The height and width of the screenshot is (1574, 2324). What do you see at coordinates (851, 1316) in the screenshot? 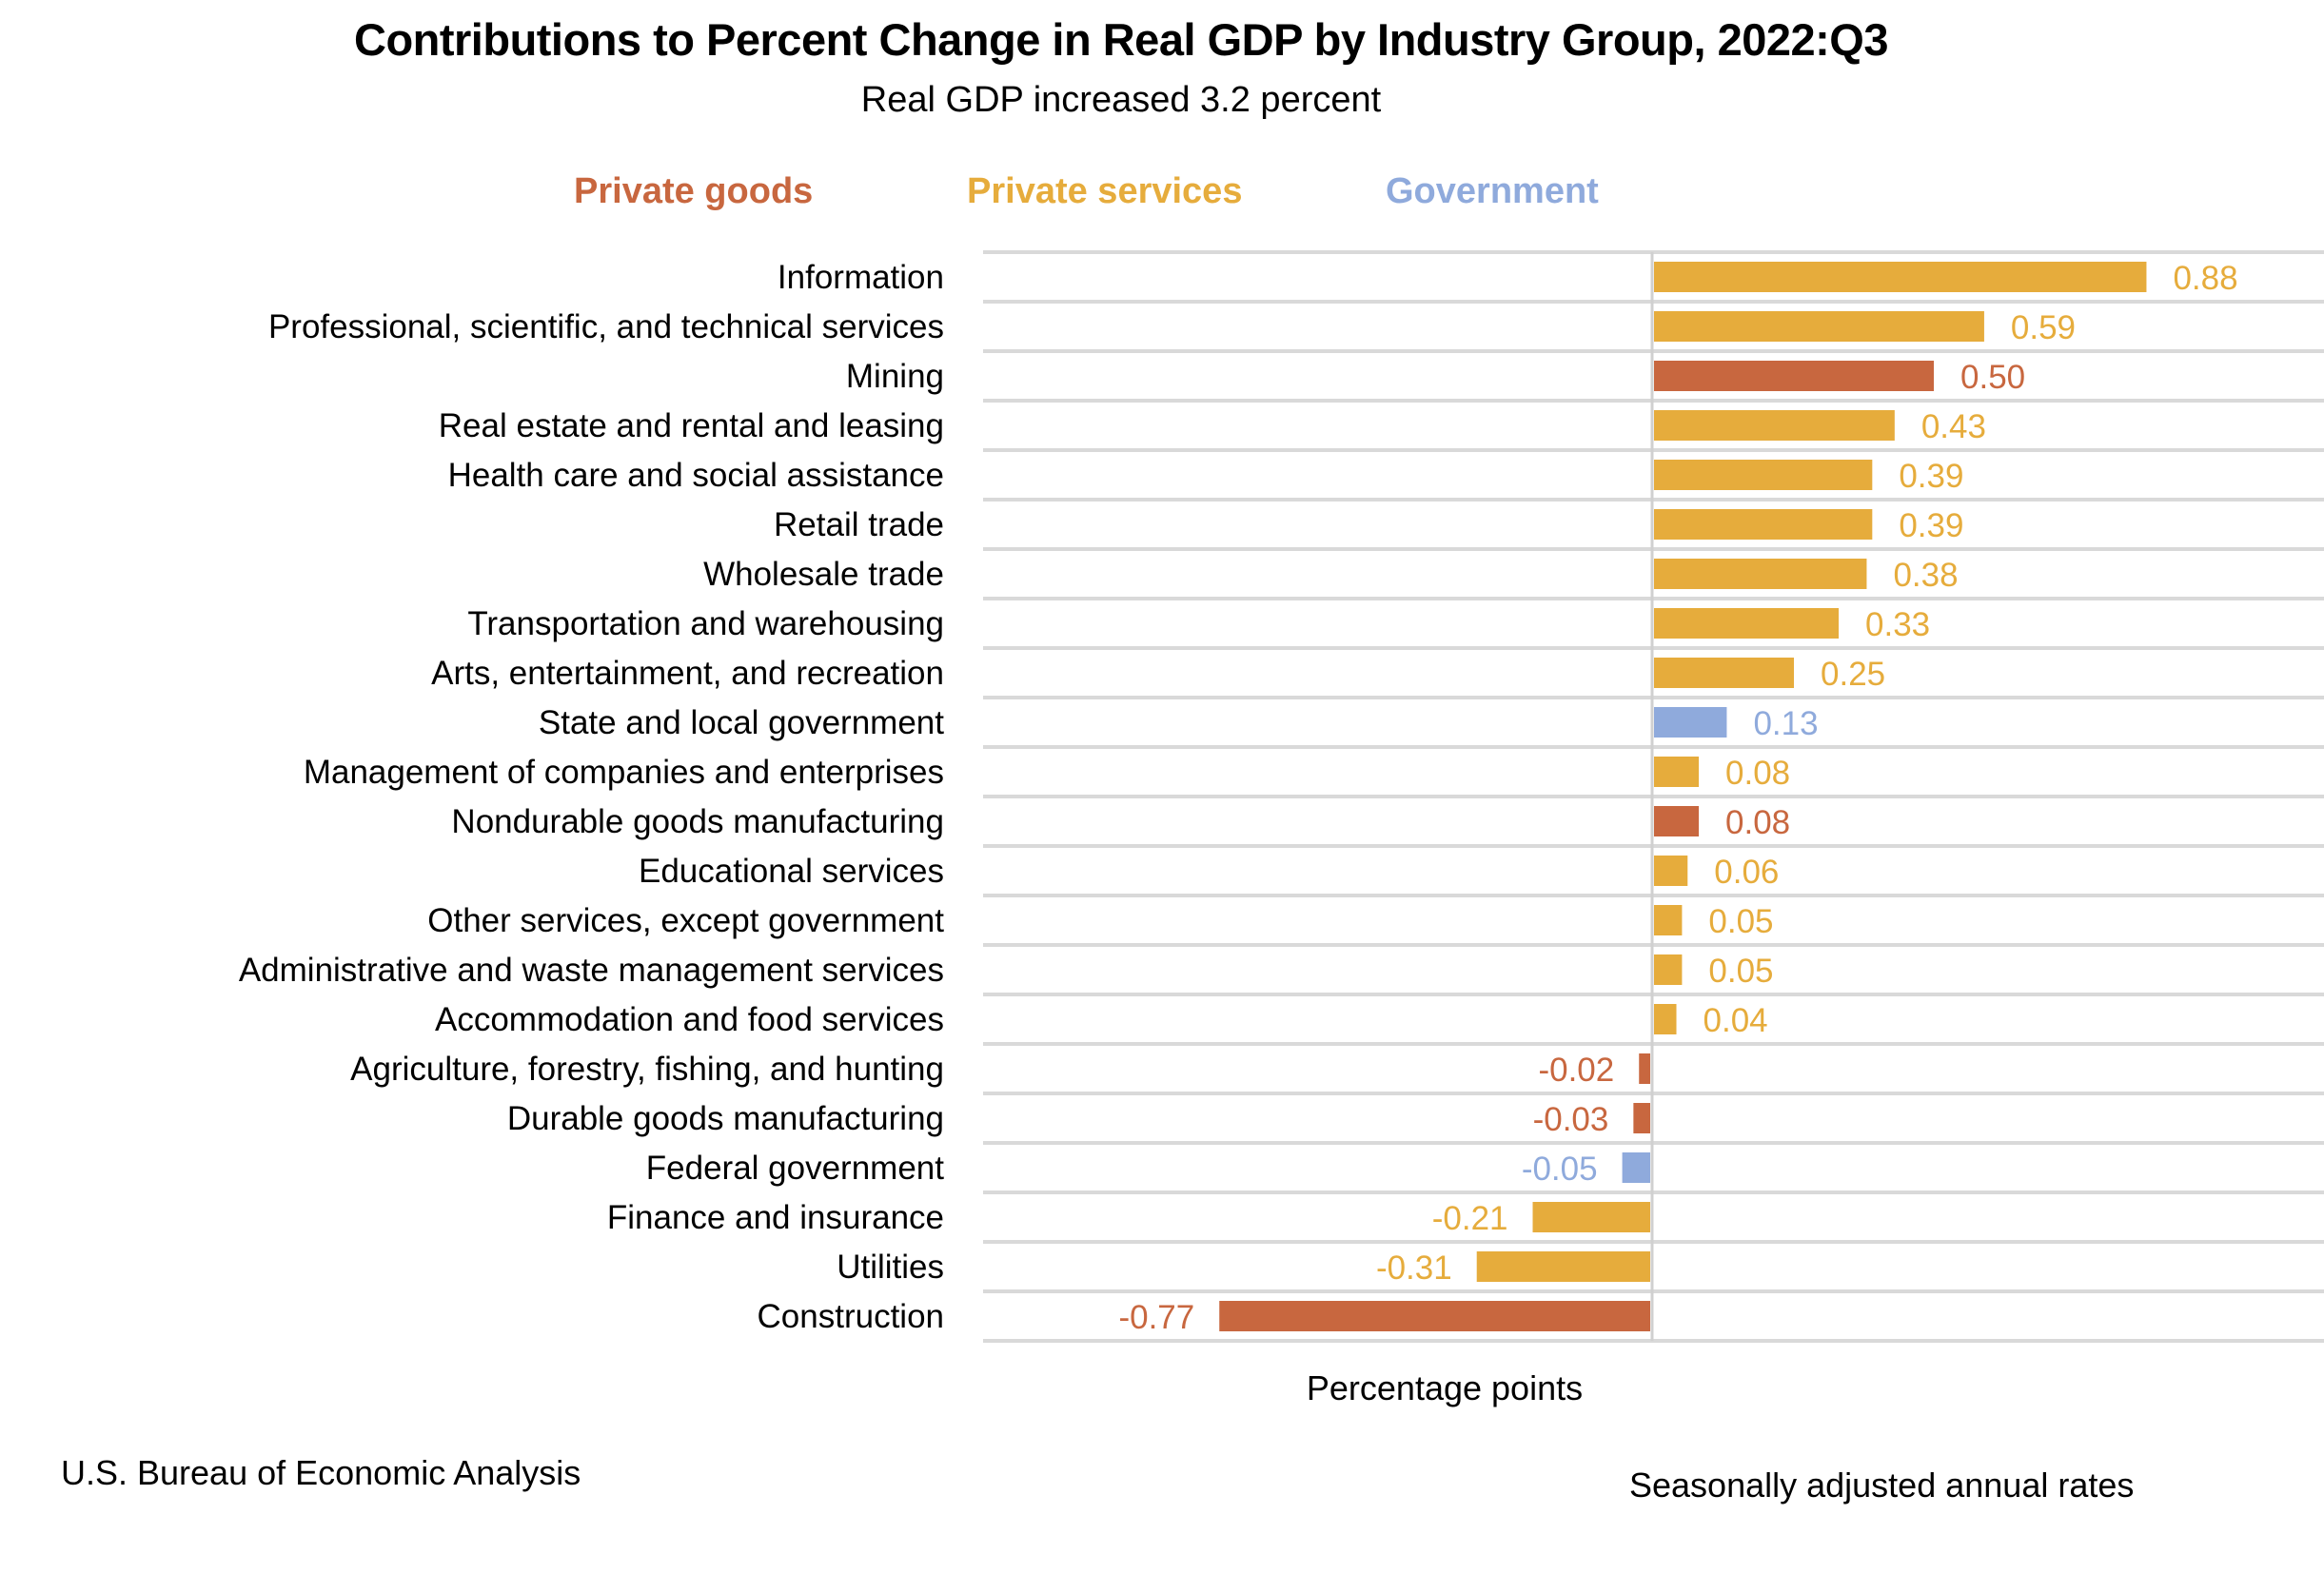
I see `category-label: Construction` at bounding box center [851, 1316].